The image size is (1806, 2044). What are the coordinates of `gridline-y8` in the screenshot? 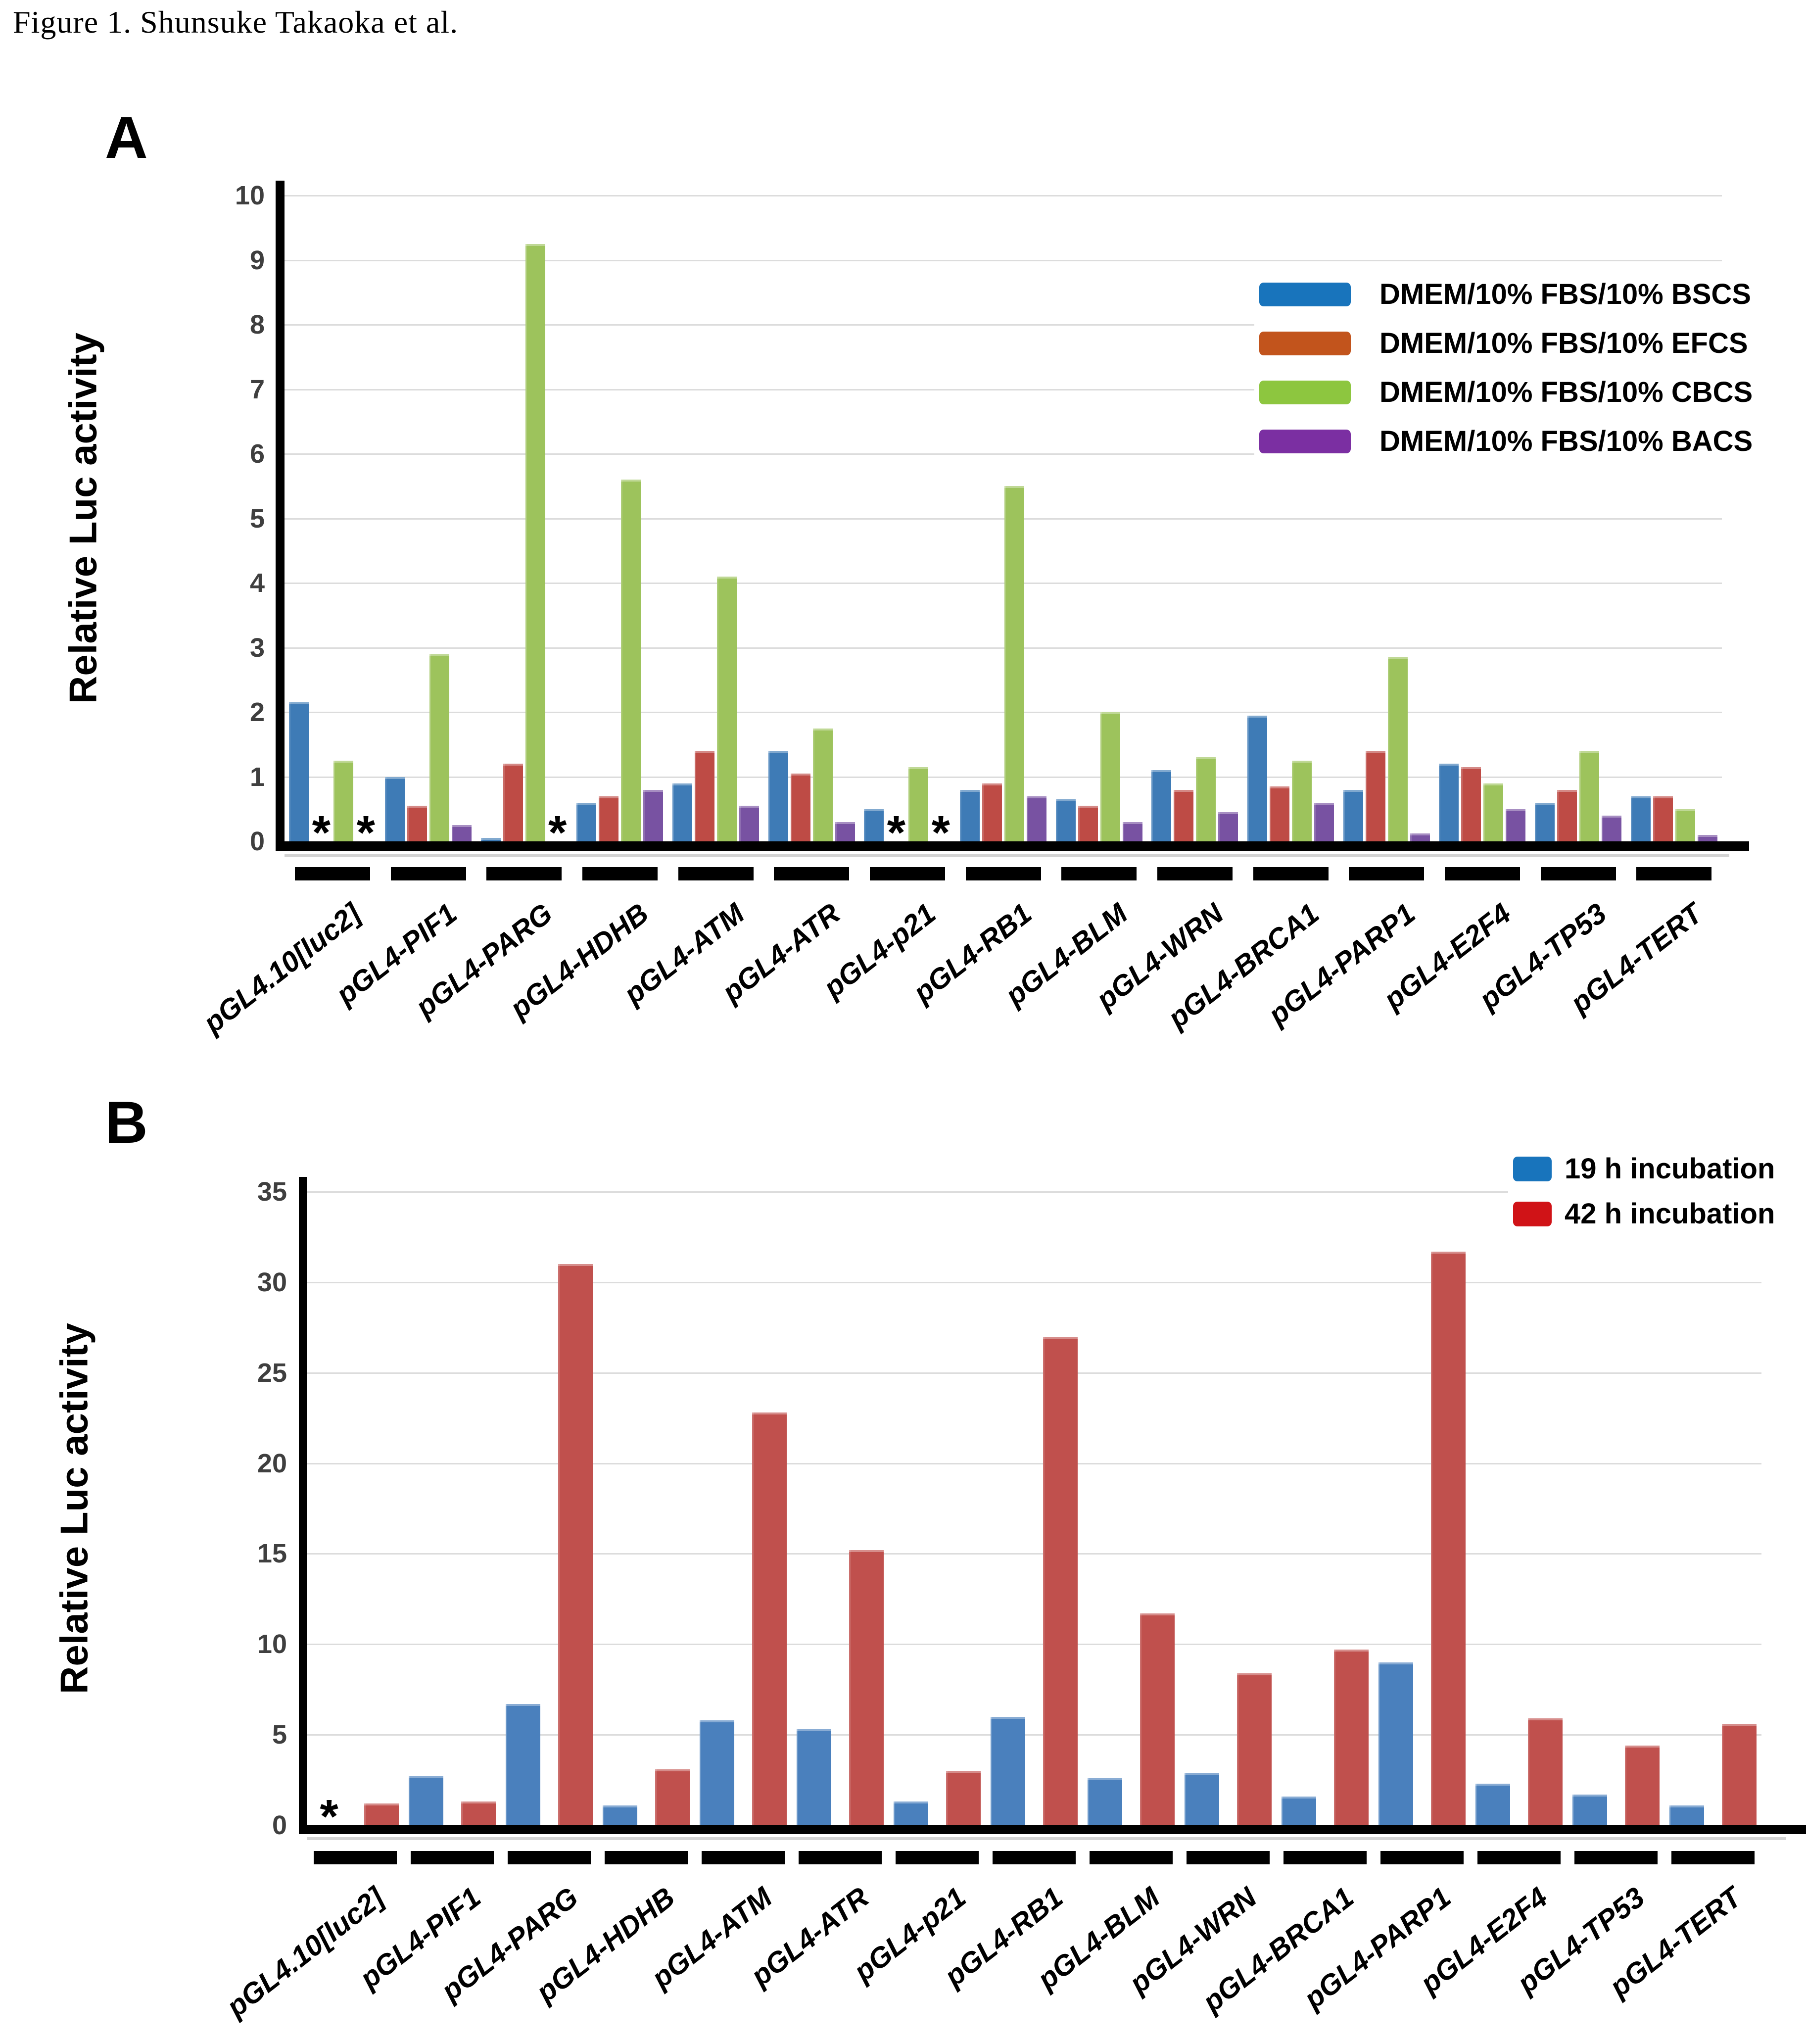 It's located at (1003, 325).